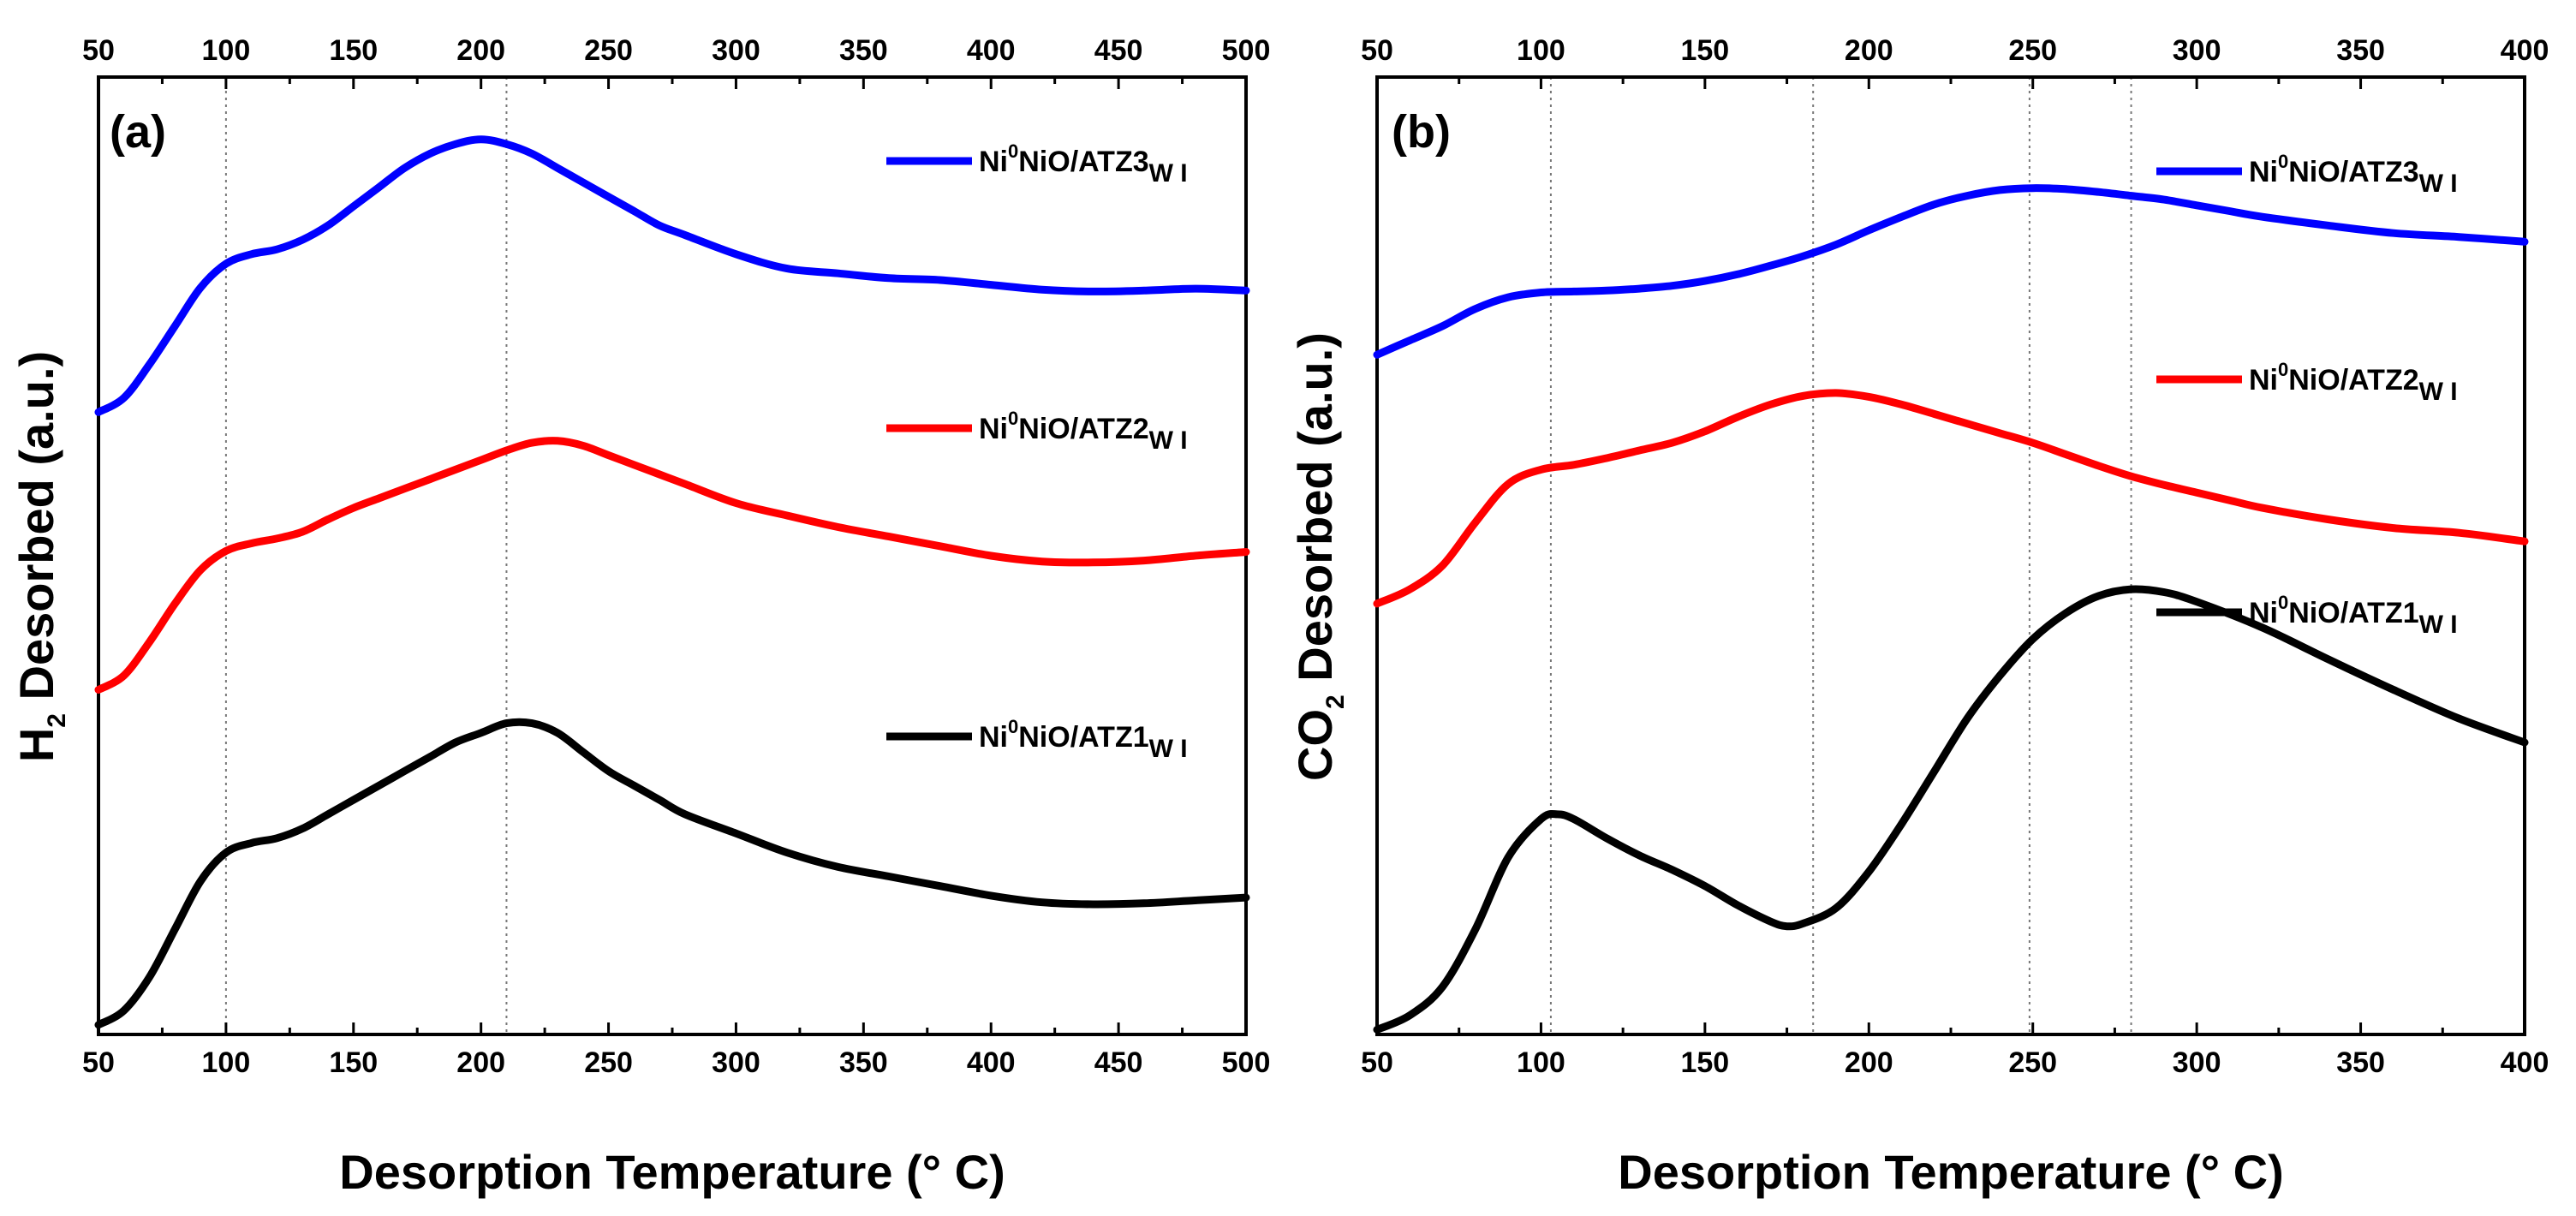 The width and height of the screenshot is (2576, 1216). What do you see at coordinates (1869, 50) in the screenshot?
I see `panel-b-top-tick-label: 200` at bounding box center [1869, 50].